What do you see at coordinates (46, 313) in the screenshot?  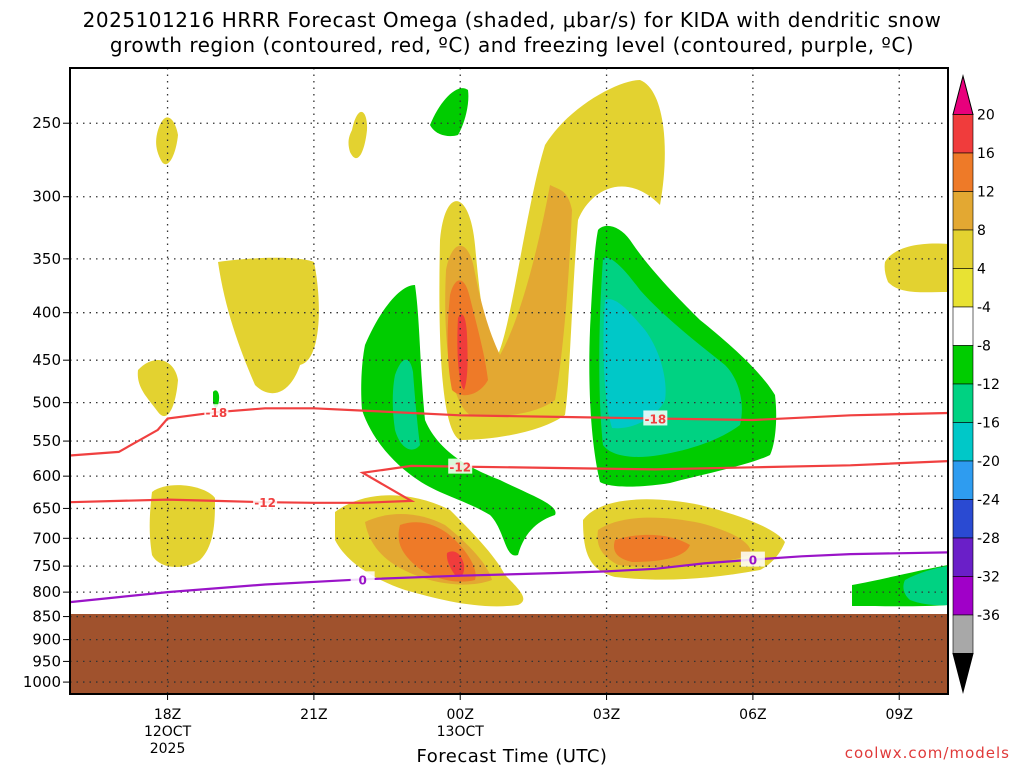 I see `y-tick-label: 400` at bounding box center [46, 313].